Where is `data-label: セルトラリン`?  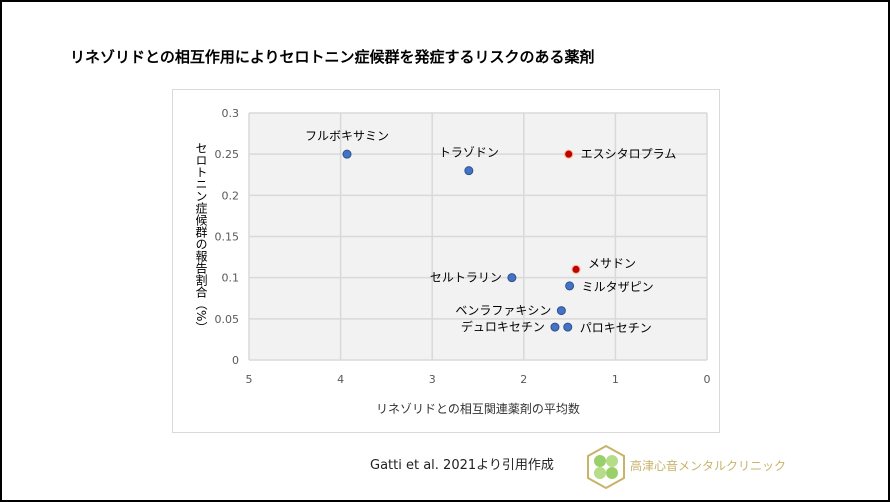
data-label: セルトラリン is located at coordinates (466, 278).